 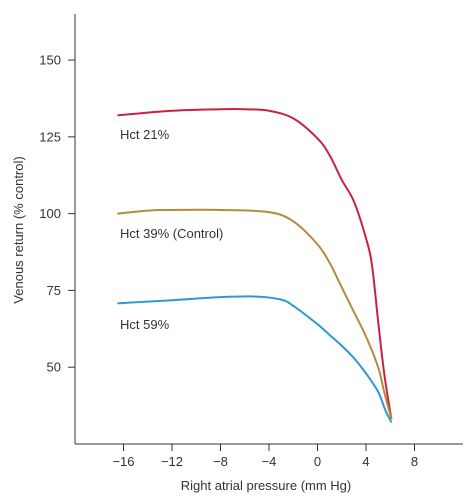 I want to click on series-label-hct-59: Hct 59%, so click(x=145, y=324).